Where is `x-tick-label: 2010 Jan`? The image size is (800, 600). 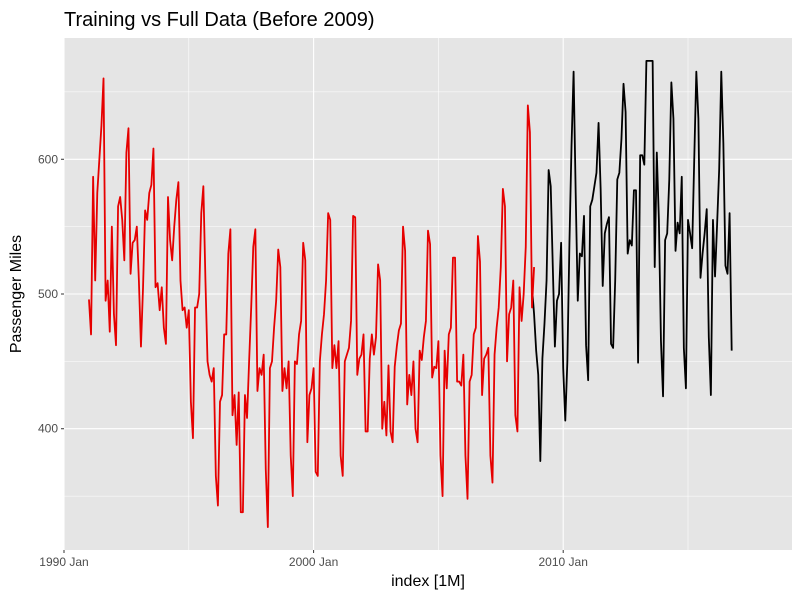
x-tick-label: 2010 Jan is located at coordinates (563, 562).